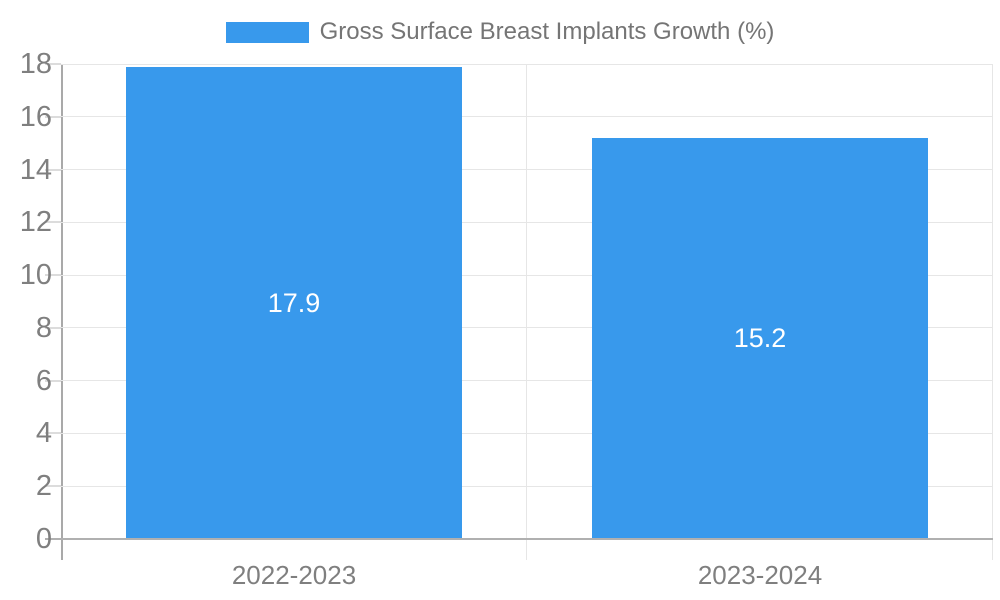 This screenshot has width=1000, height=600. Describe the element at coordinates (547, 31) in the screenshot. I see `legend-label: Gross Surface Breast Implants Growth (%)` at that location.